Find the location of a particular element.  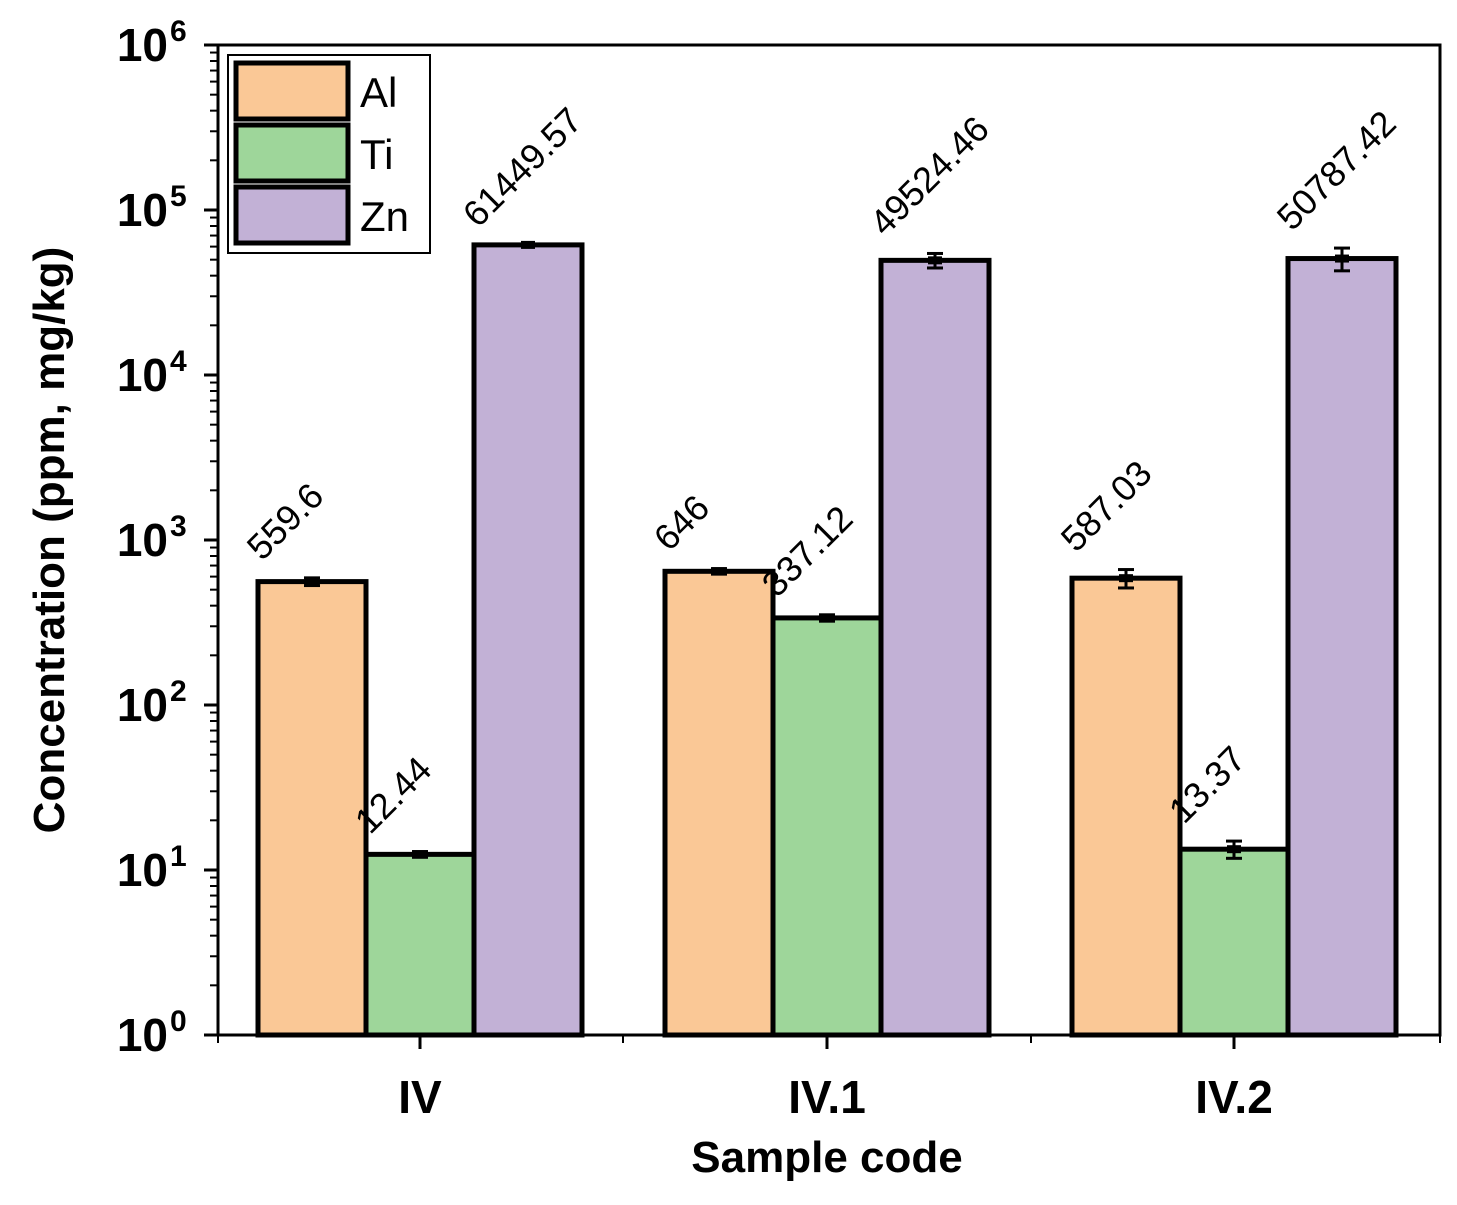

legend-swatch-al is located at coordinates (292, 91).